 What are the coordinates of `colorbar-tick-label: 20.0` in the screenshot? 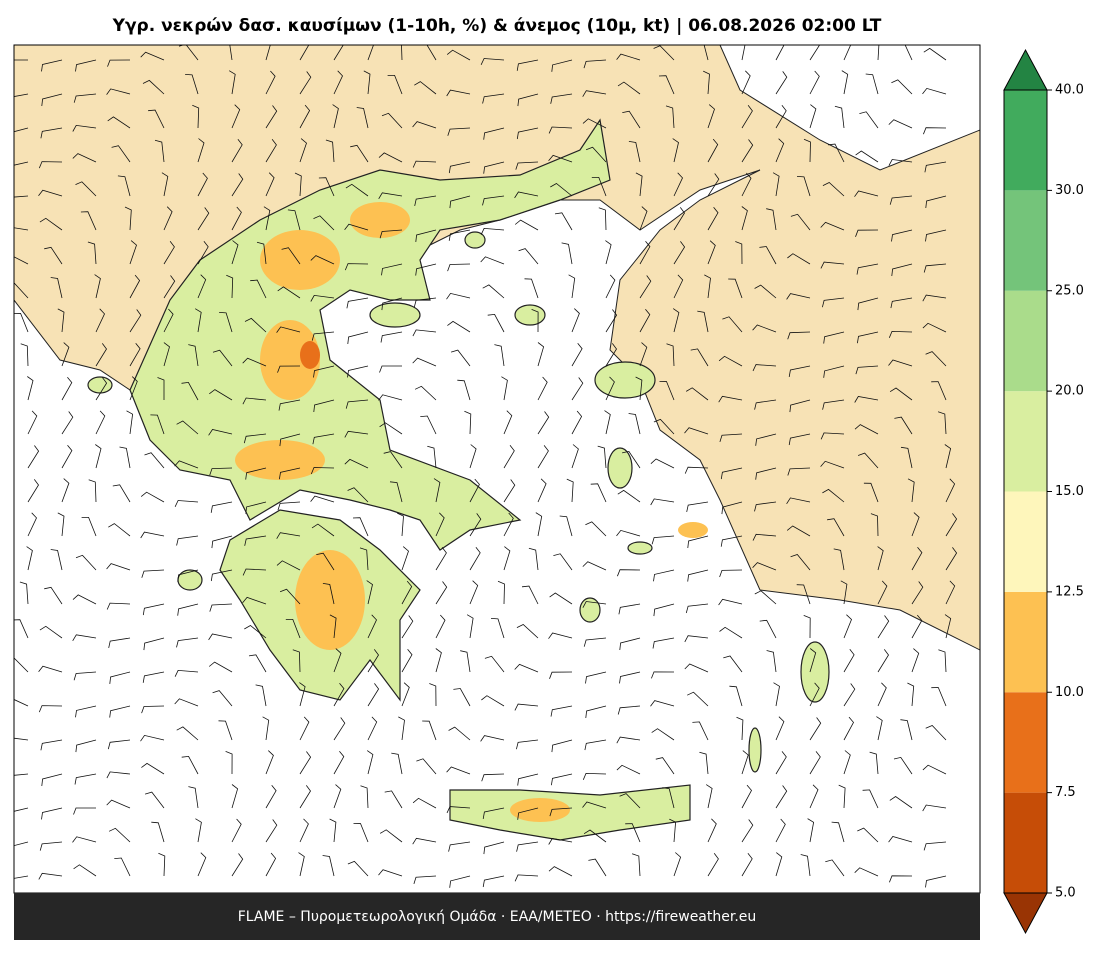 It's located at (1069, 391).